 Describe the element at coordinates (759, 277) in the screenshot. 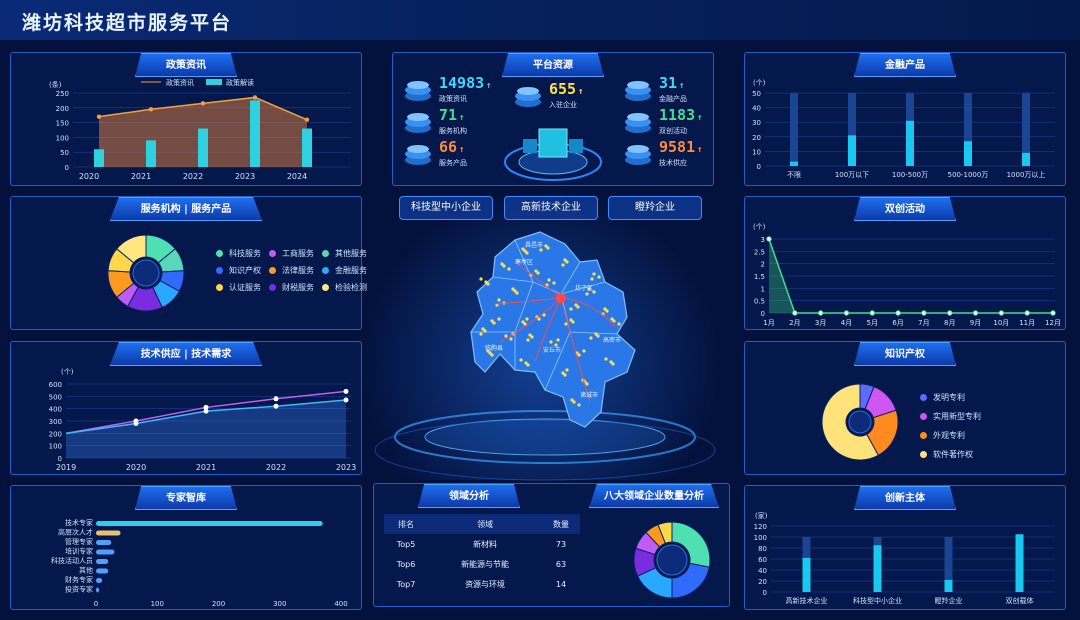

I see `y-tick-label: 1.5` at that location.